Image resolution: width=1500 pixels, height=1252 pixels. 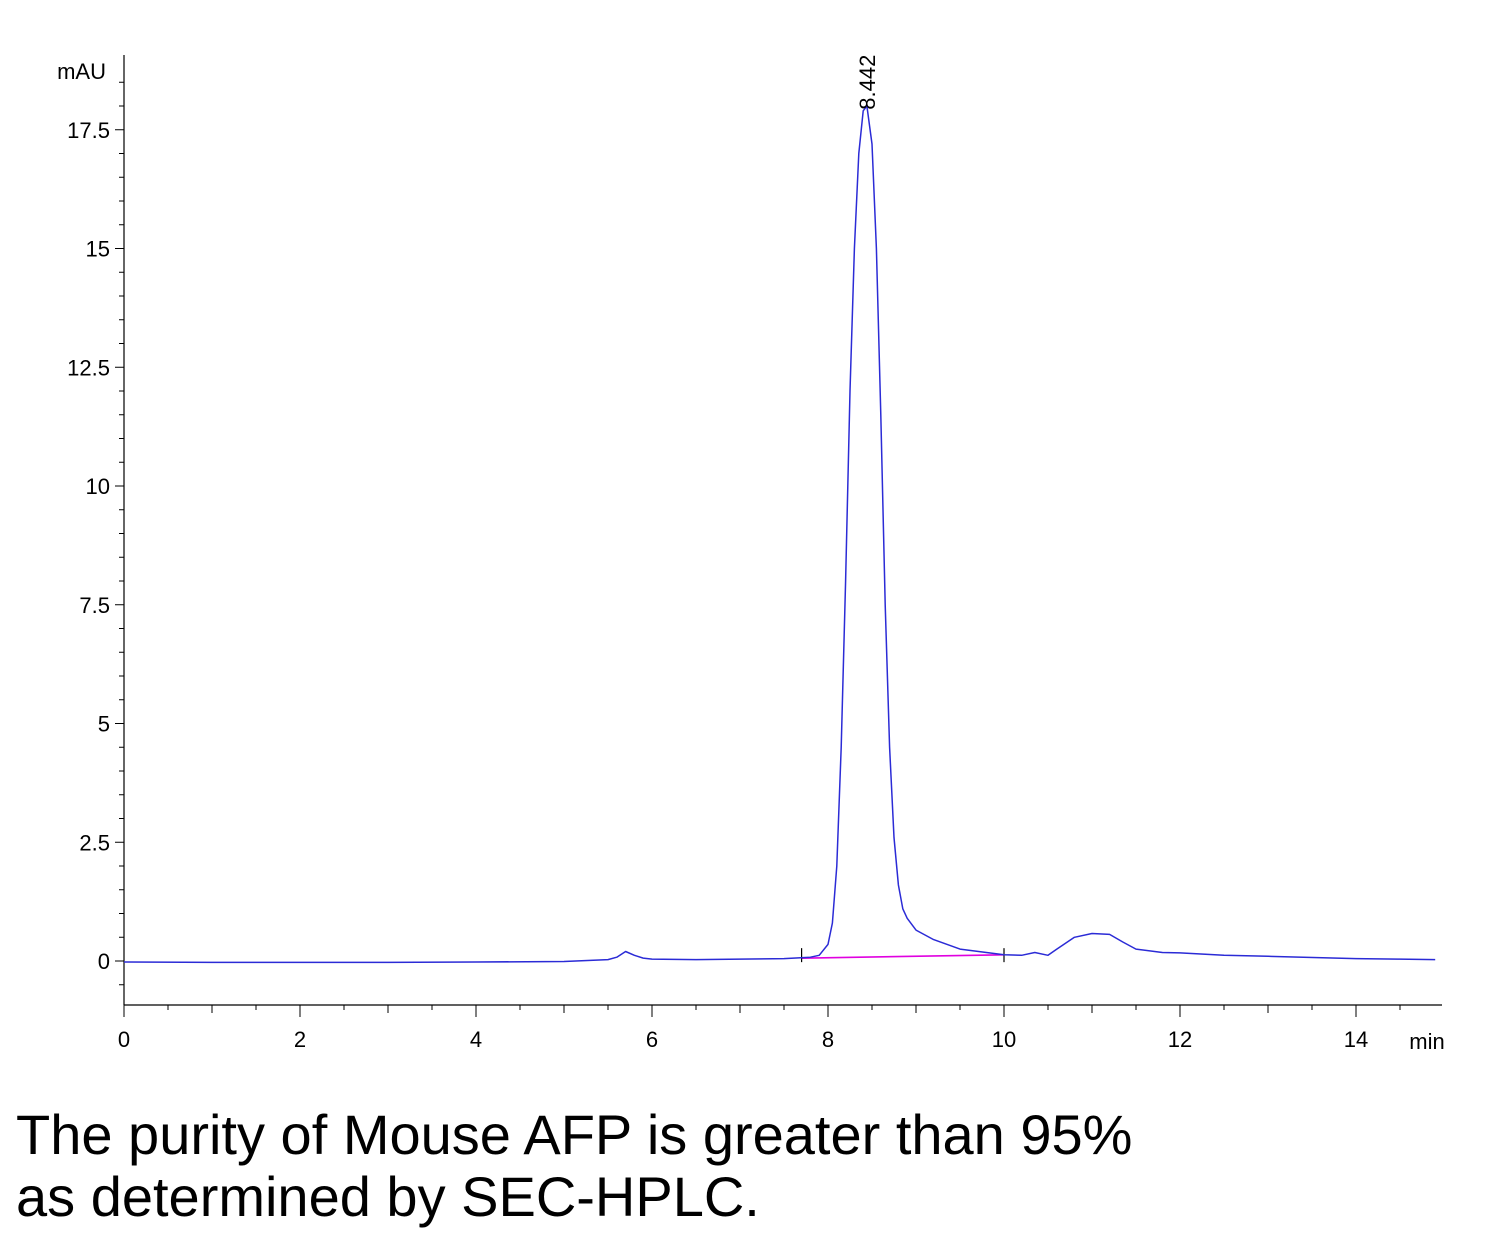 I want to click on y-tick-label: 0, so click(x=104, y=961).